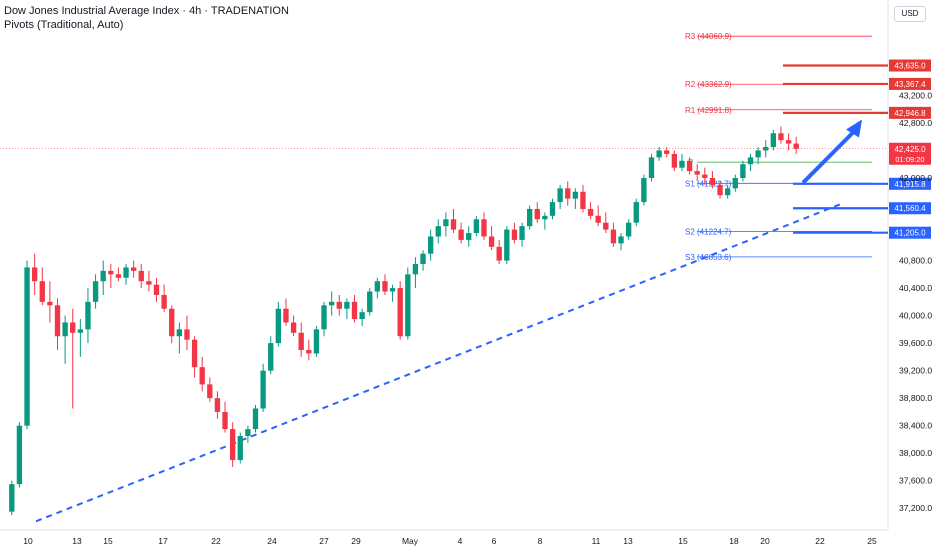 The height and width of the screenshot is (550, 932). I want to click on x-tick-label: 22, so click(216, 541).